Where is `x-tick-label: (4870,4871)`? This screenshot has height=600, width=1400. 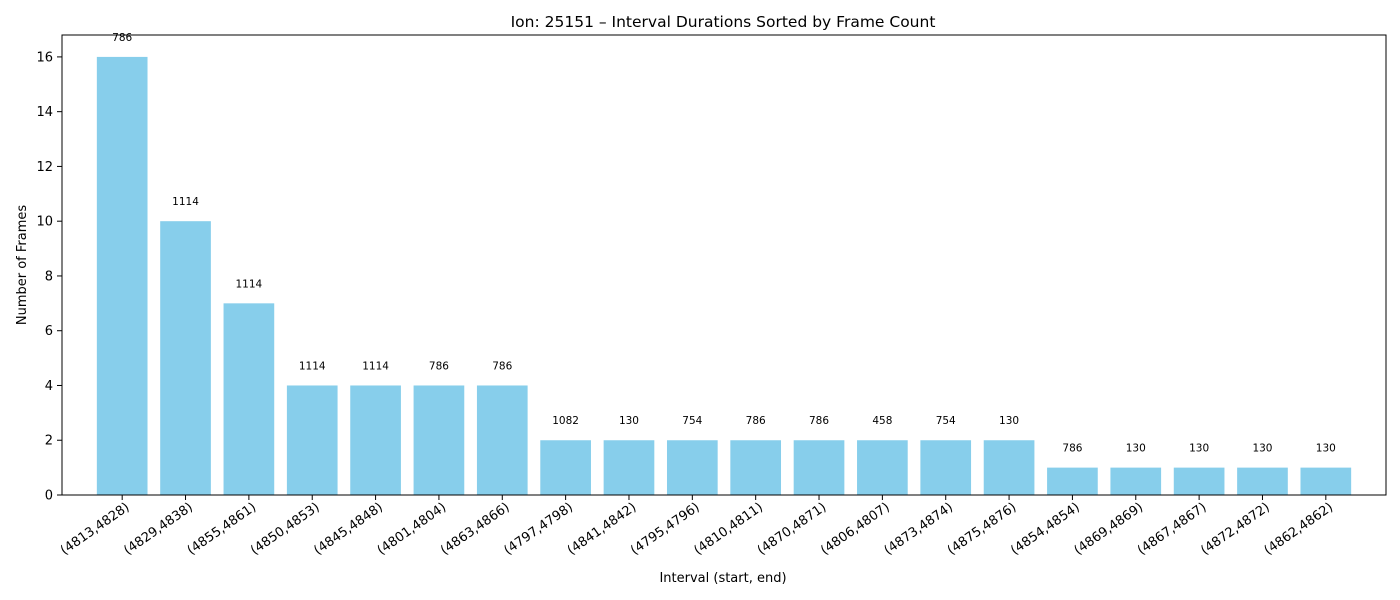
x-tick-label: (4870,4871) is located at coordinates (792, 529).